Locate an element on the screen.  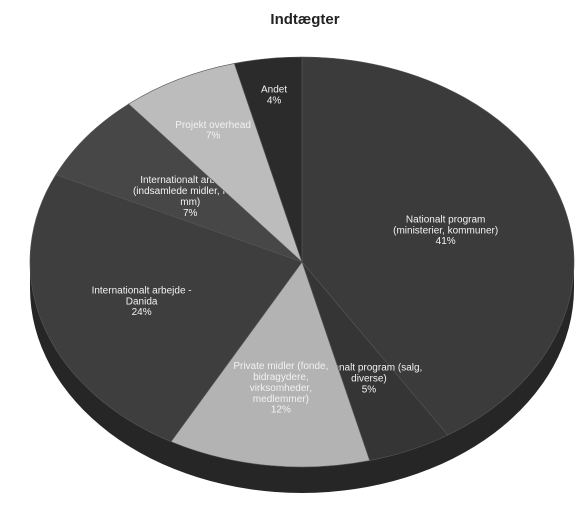
slice-label: Projekt overhead is located at coordinates (213, 125).